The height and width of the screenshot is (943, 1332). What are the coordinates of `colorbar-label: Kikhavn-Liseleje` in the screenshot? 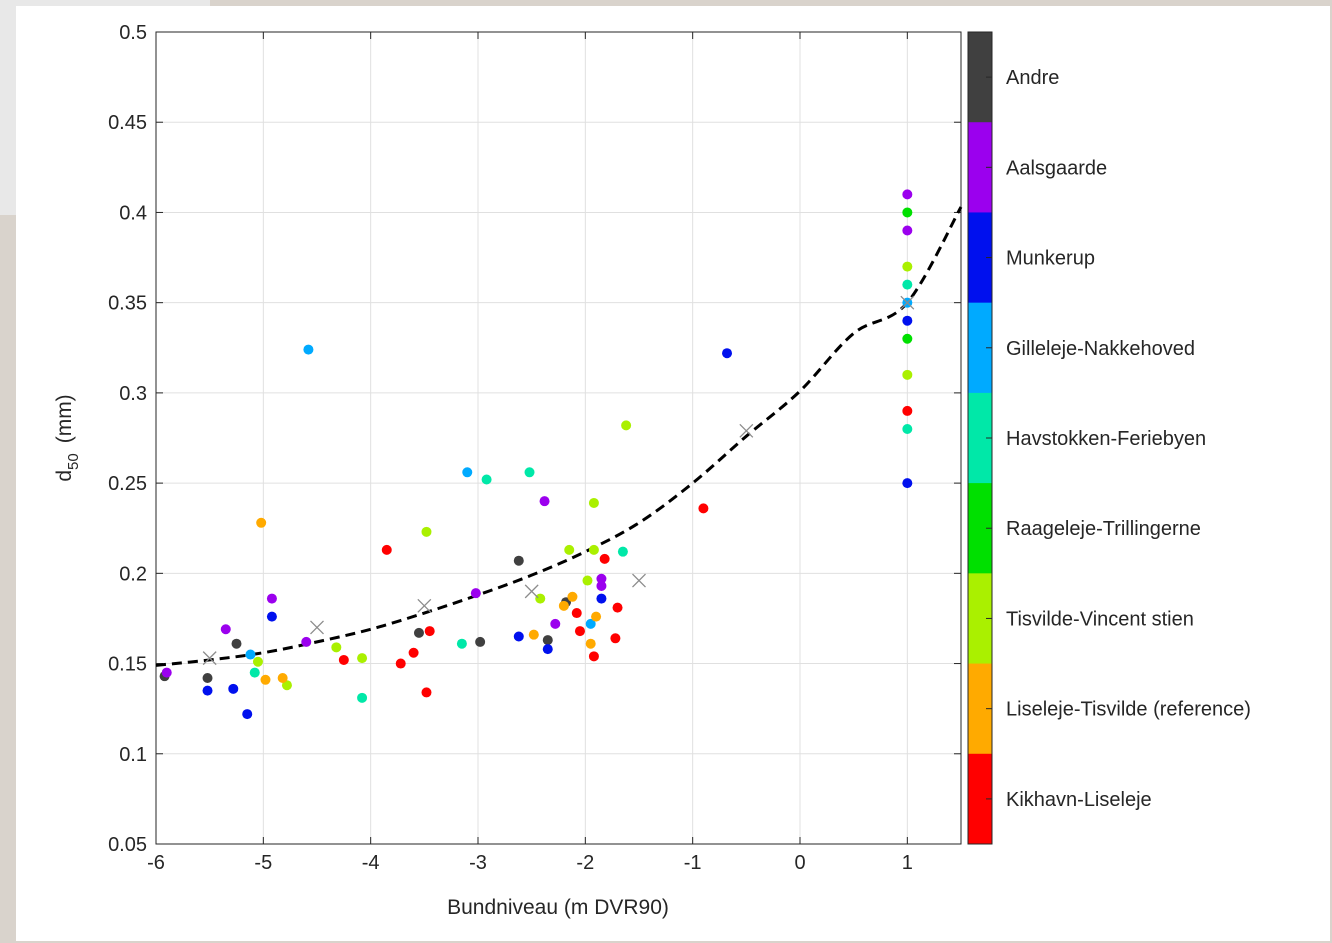 It's located at (1079, 800).